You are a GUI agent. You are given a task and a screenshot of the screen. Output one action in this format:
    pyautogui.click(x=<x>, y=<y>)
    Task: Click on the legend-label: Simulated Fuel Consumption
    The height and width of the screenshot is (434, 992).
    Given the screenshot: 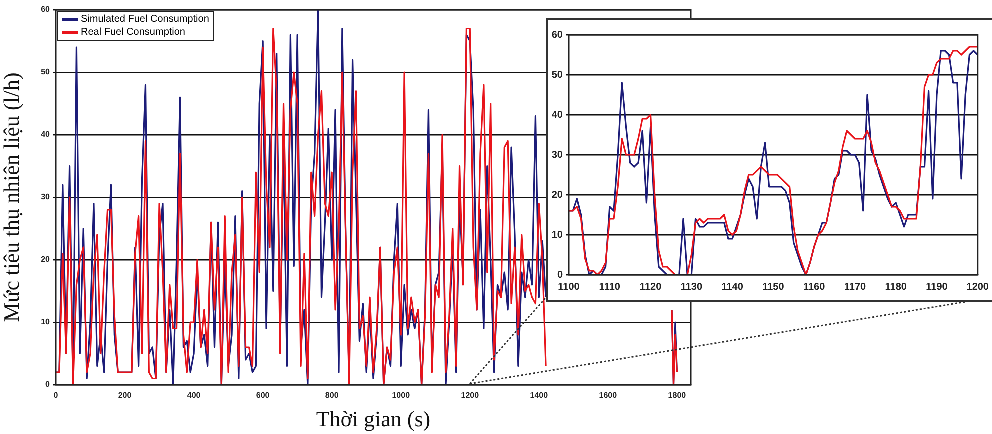 What is the action you would take?
    pyautogui.click(x=145, y=19)
    